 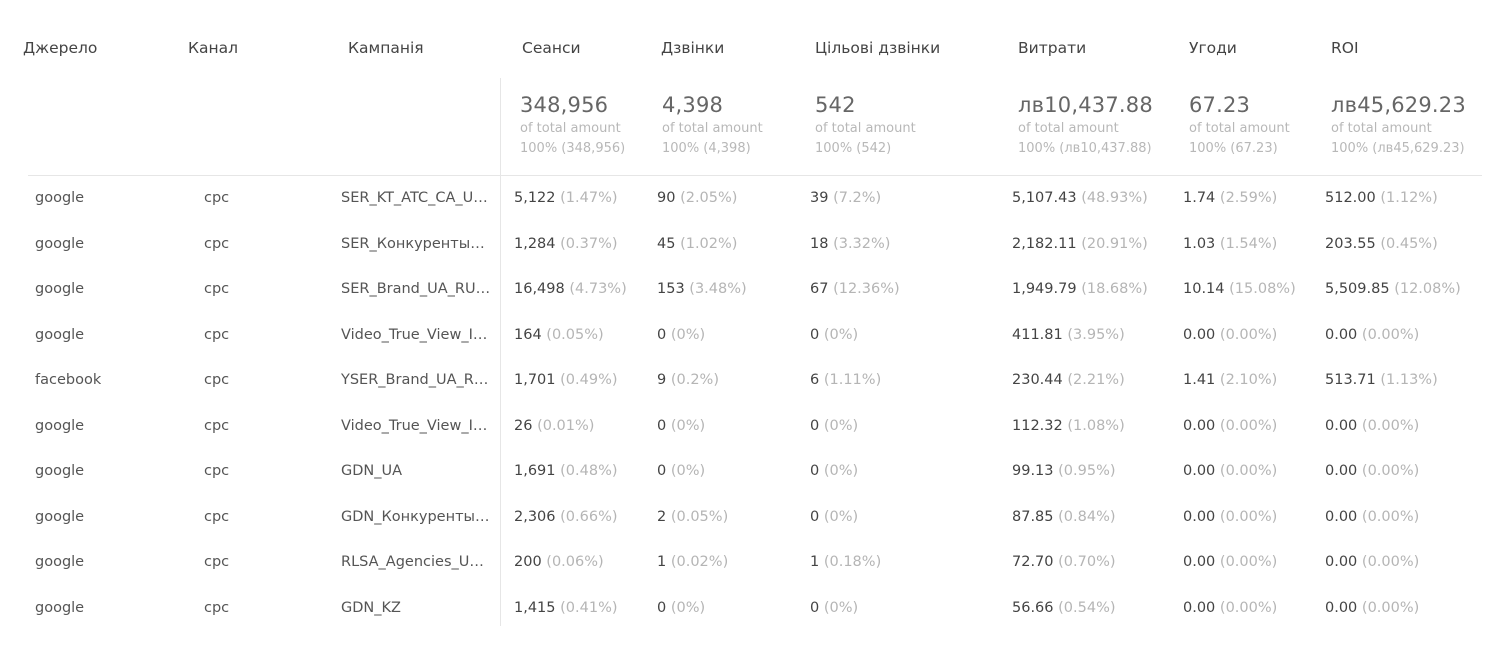 What do you see at coordinates (1239, 289) in the screenshot?
I see `cell-deals: 10.14 (15.08%)` at bounding box center [1239, 289].